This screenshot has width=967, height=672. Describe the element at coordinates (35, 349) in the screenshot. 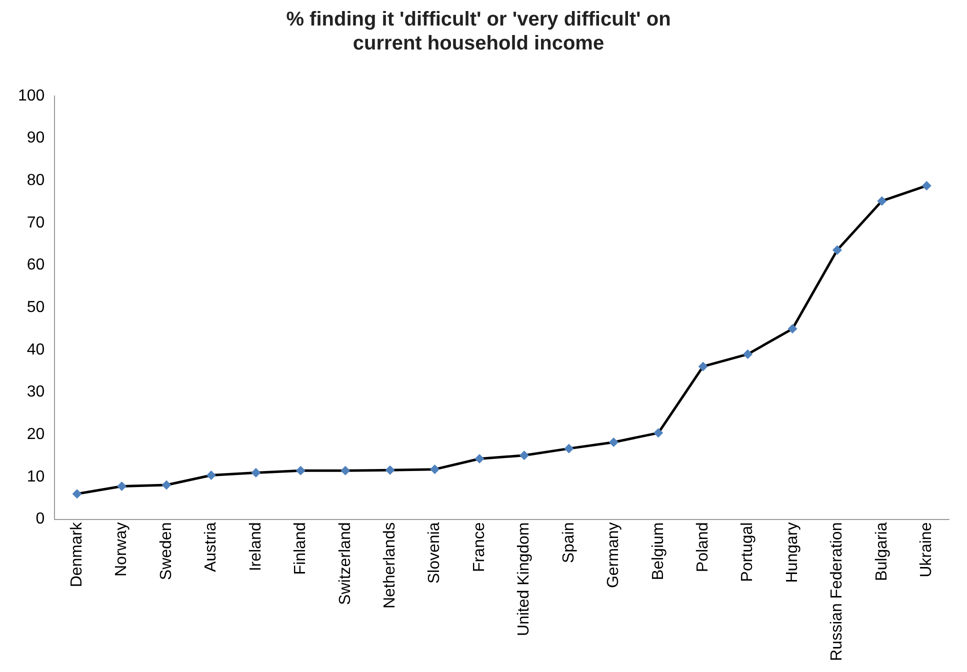

I see `y-tick-label: 40` at that location.